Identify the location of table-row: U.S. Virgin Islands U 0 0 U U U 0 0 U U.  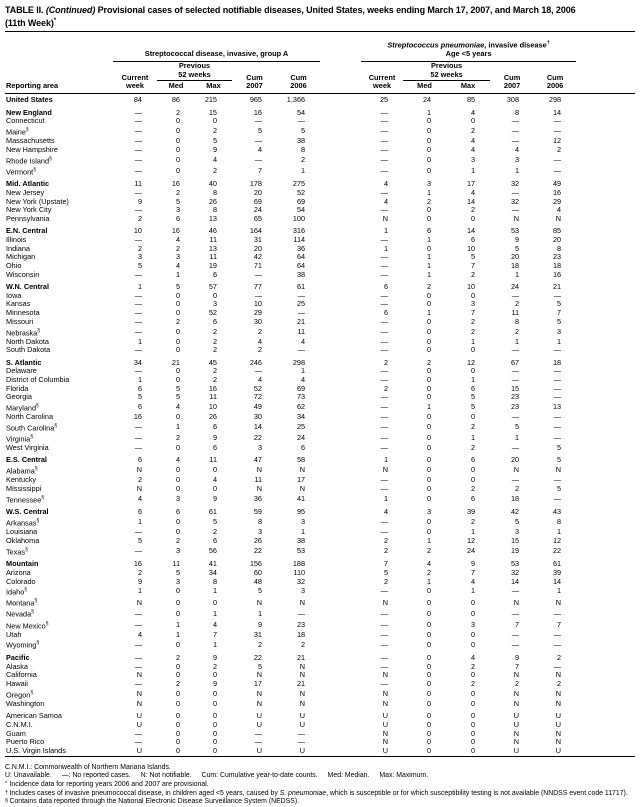
(320, 751).